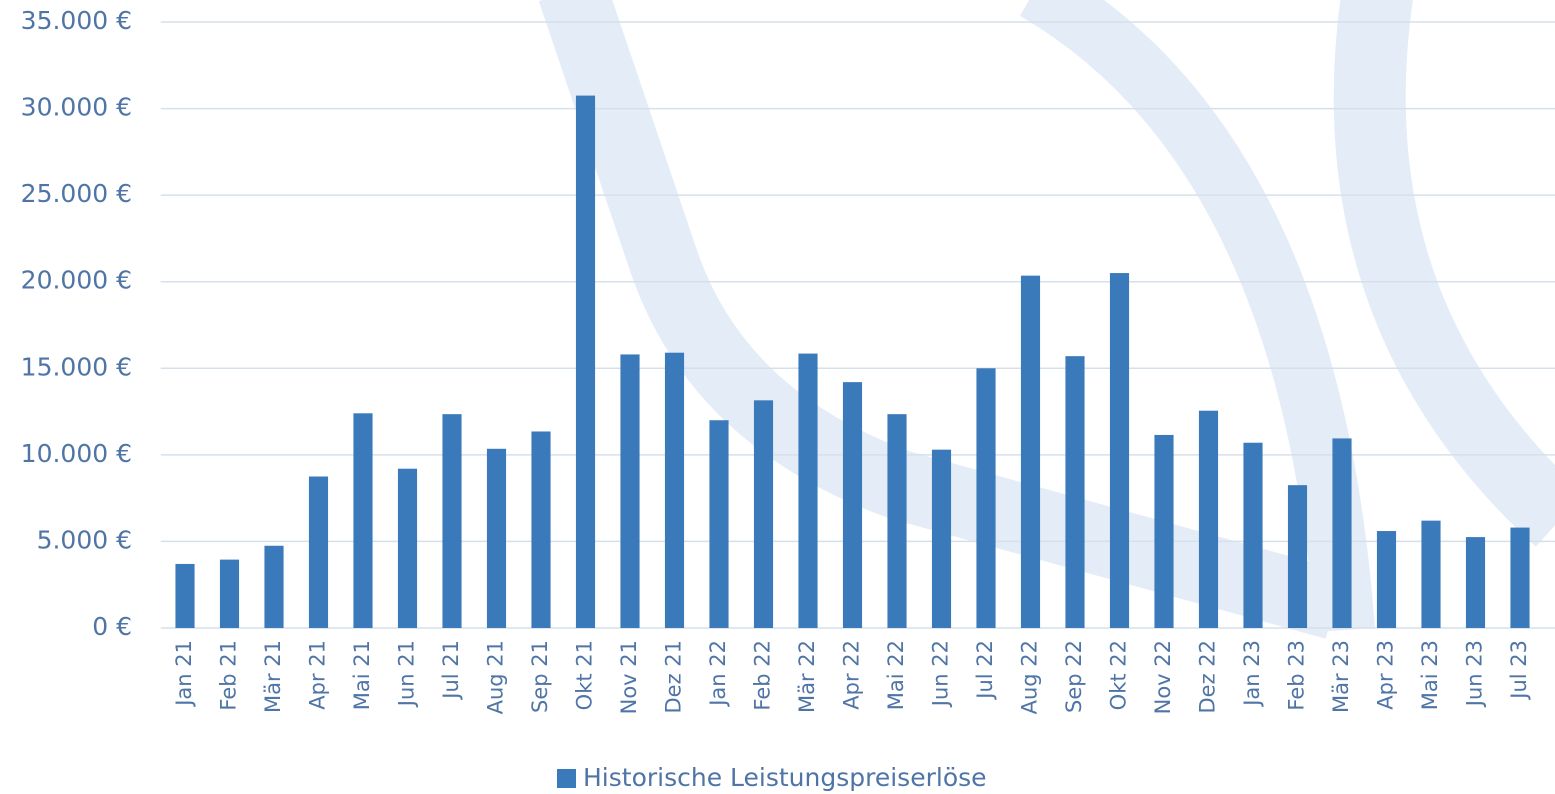 This screenshot has height=794, width=1555. What do you see at coordinates (112, 626) in the screenshot?
I see `y-tick-label: 0 €` at bounding box center [112, 626].